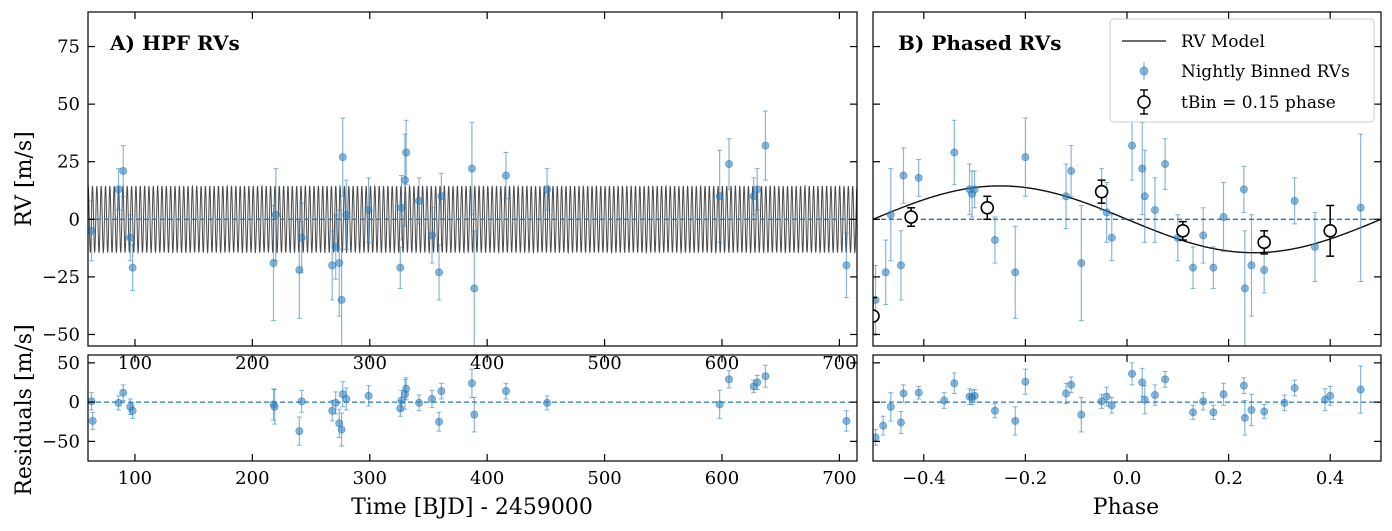 The image size is (1392, 531). Describe the element at coordinates (1127, 219) in the screenshot. I see `rv-model-line` at that location.